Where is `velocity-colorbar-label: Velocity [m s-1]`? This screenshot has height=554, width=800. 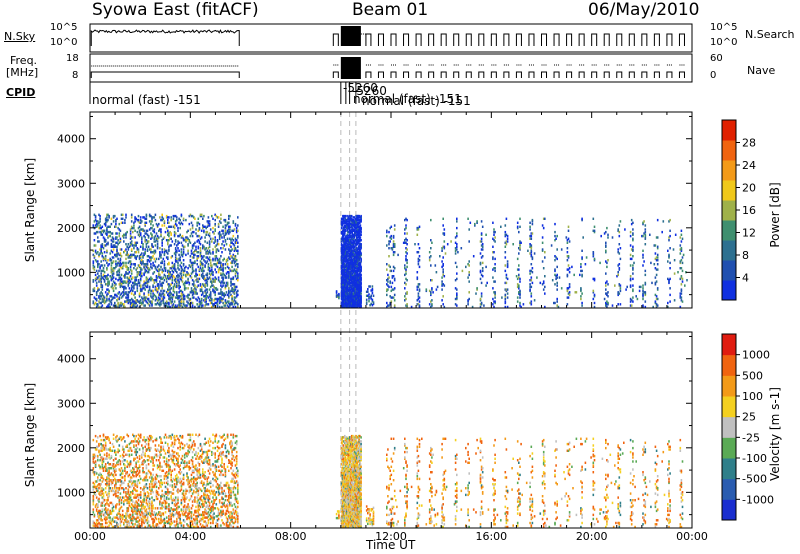 velocity-colorbar-label: Velocity [m s-1] is located at coordinates (775, 434).